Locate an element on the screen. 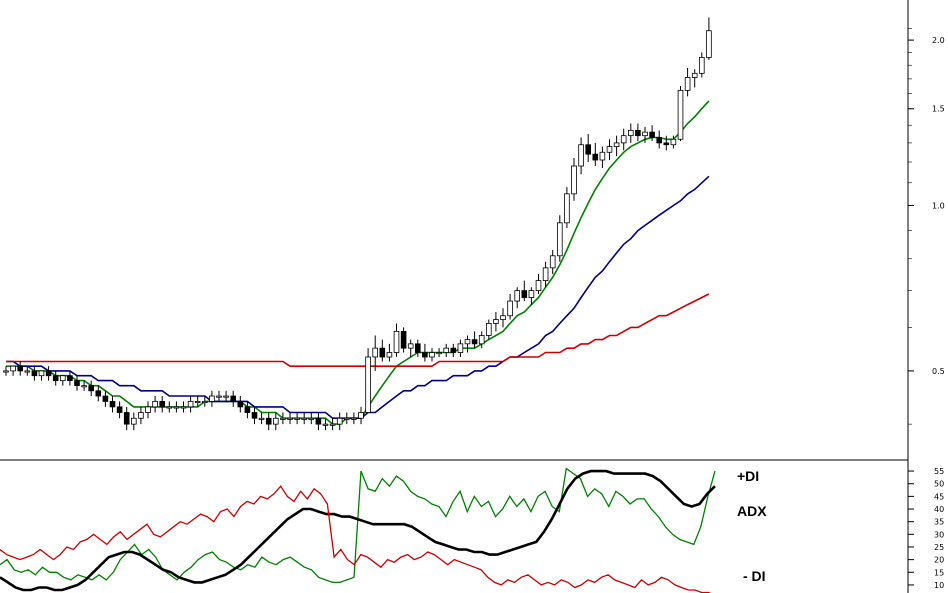 Image resolution: width=948 pixels, height=593 pixels. minus-di-line is located at coordinates (356, 539).